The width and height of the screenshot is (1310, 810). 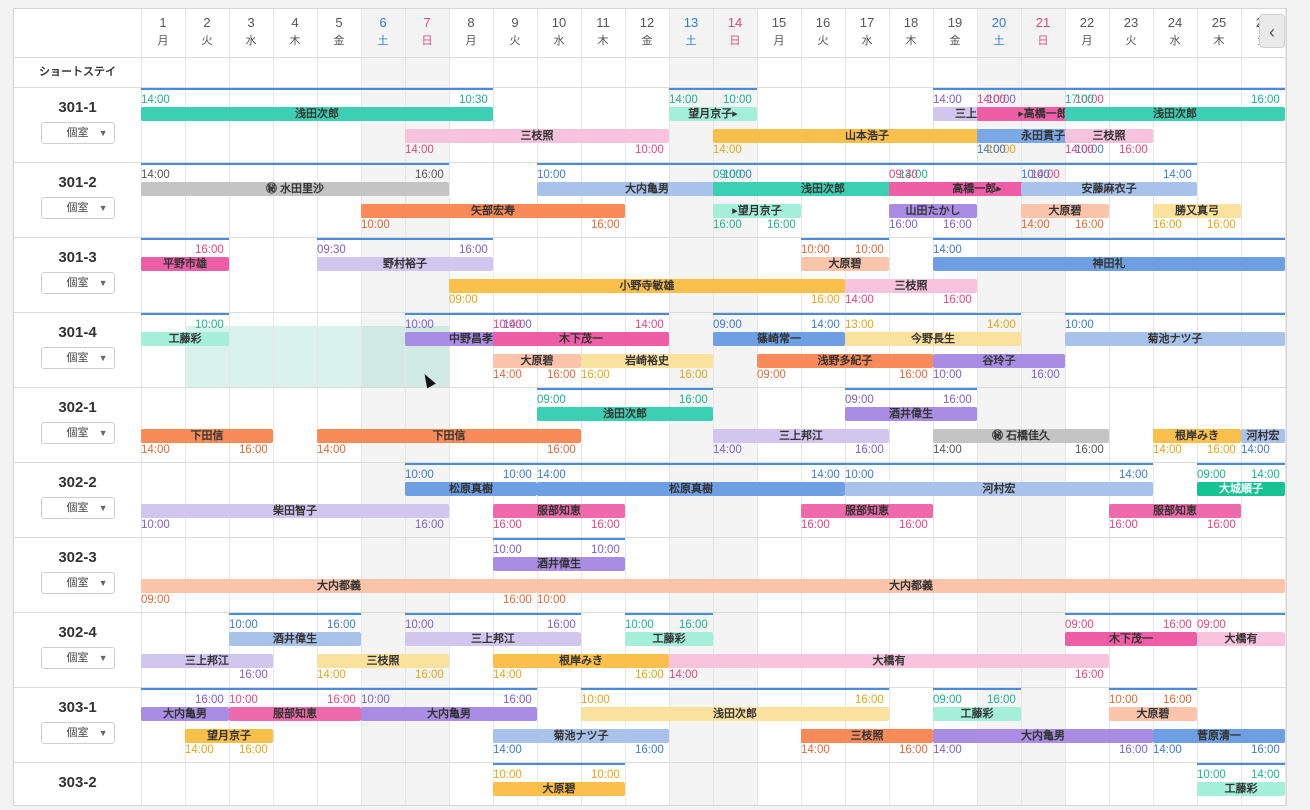 What do you see at coordinates (229, 736) in the screenshot?
I see `reservation-bar: 望月京子` at bounding box center [229, 736].